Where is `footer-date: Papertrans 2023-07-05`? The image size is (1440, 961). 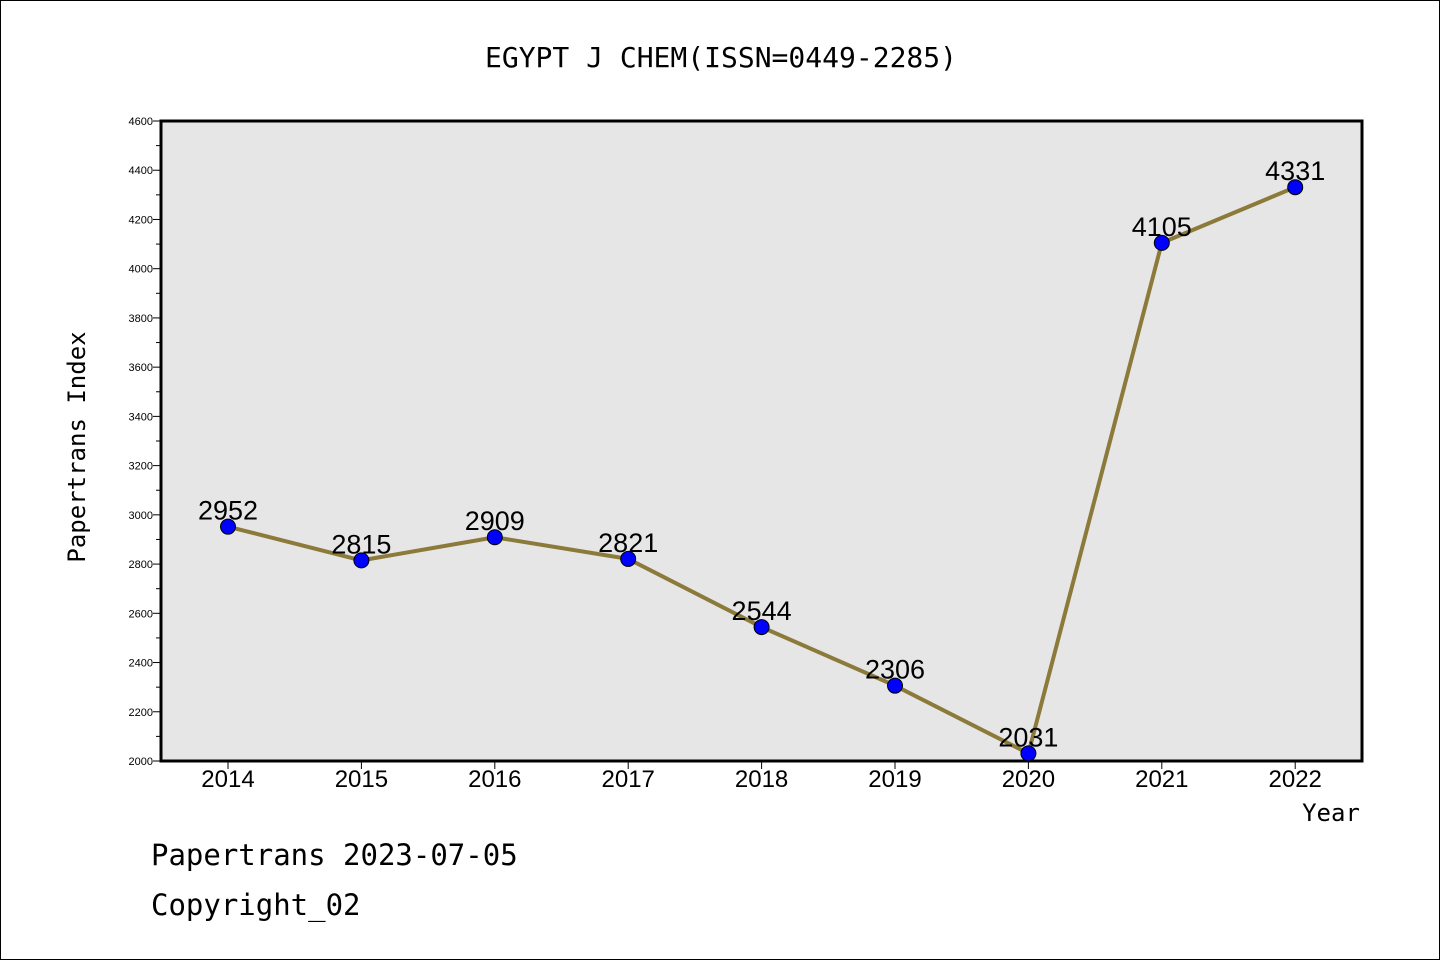
footer-date: Papertrans 2023-07-05 is located at coordinates (334, 855).